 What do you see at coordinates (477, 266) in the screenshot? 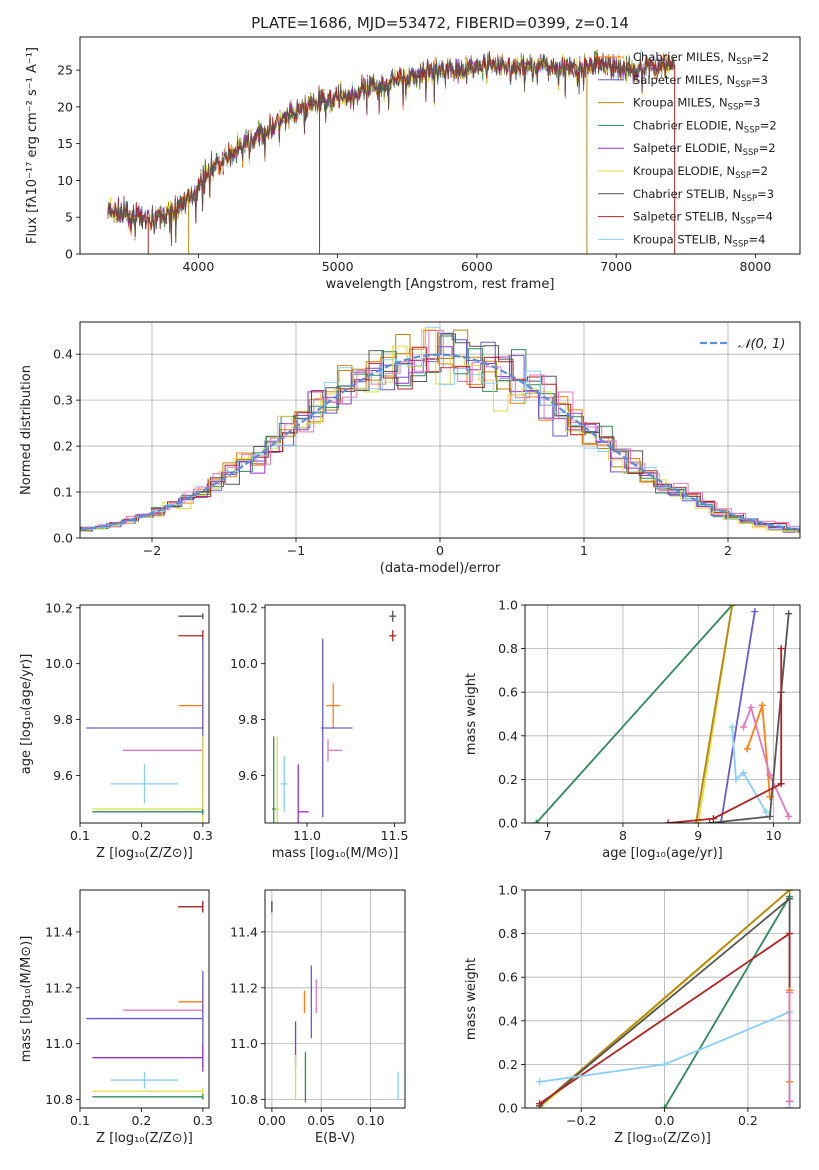
I see `x-tick-label: 6000` at bounding box center [477, 266].